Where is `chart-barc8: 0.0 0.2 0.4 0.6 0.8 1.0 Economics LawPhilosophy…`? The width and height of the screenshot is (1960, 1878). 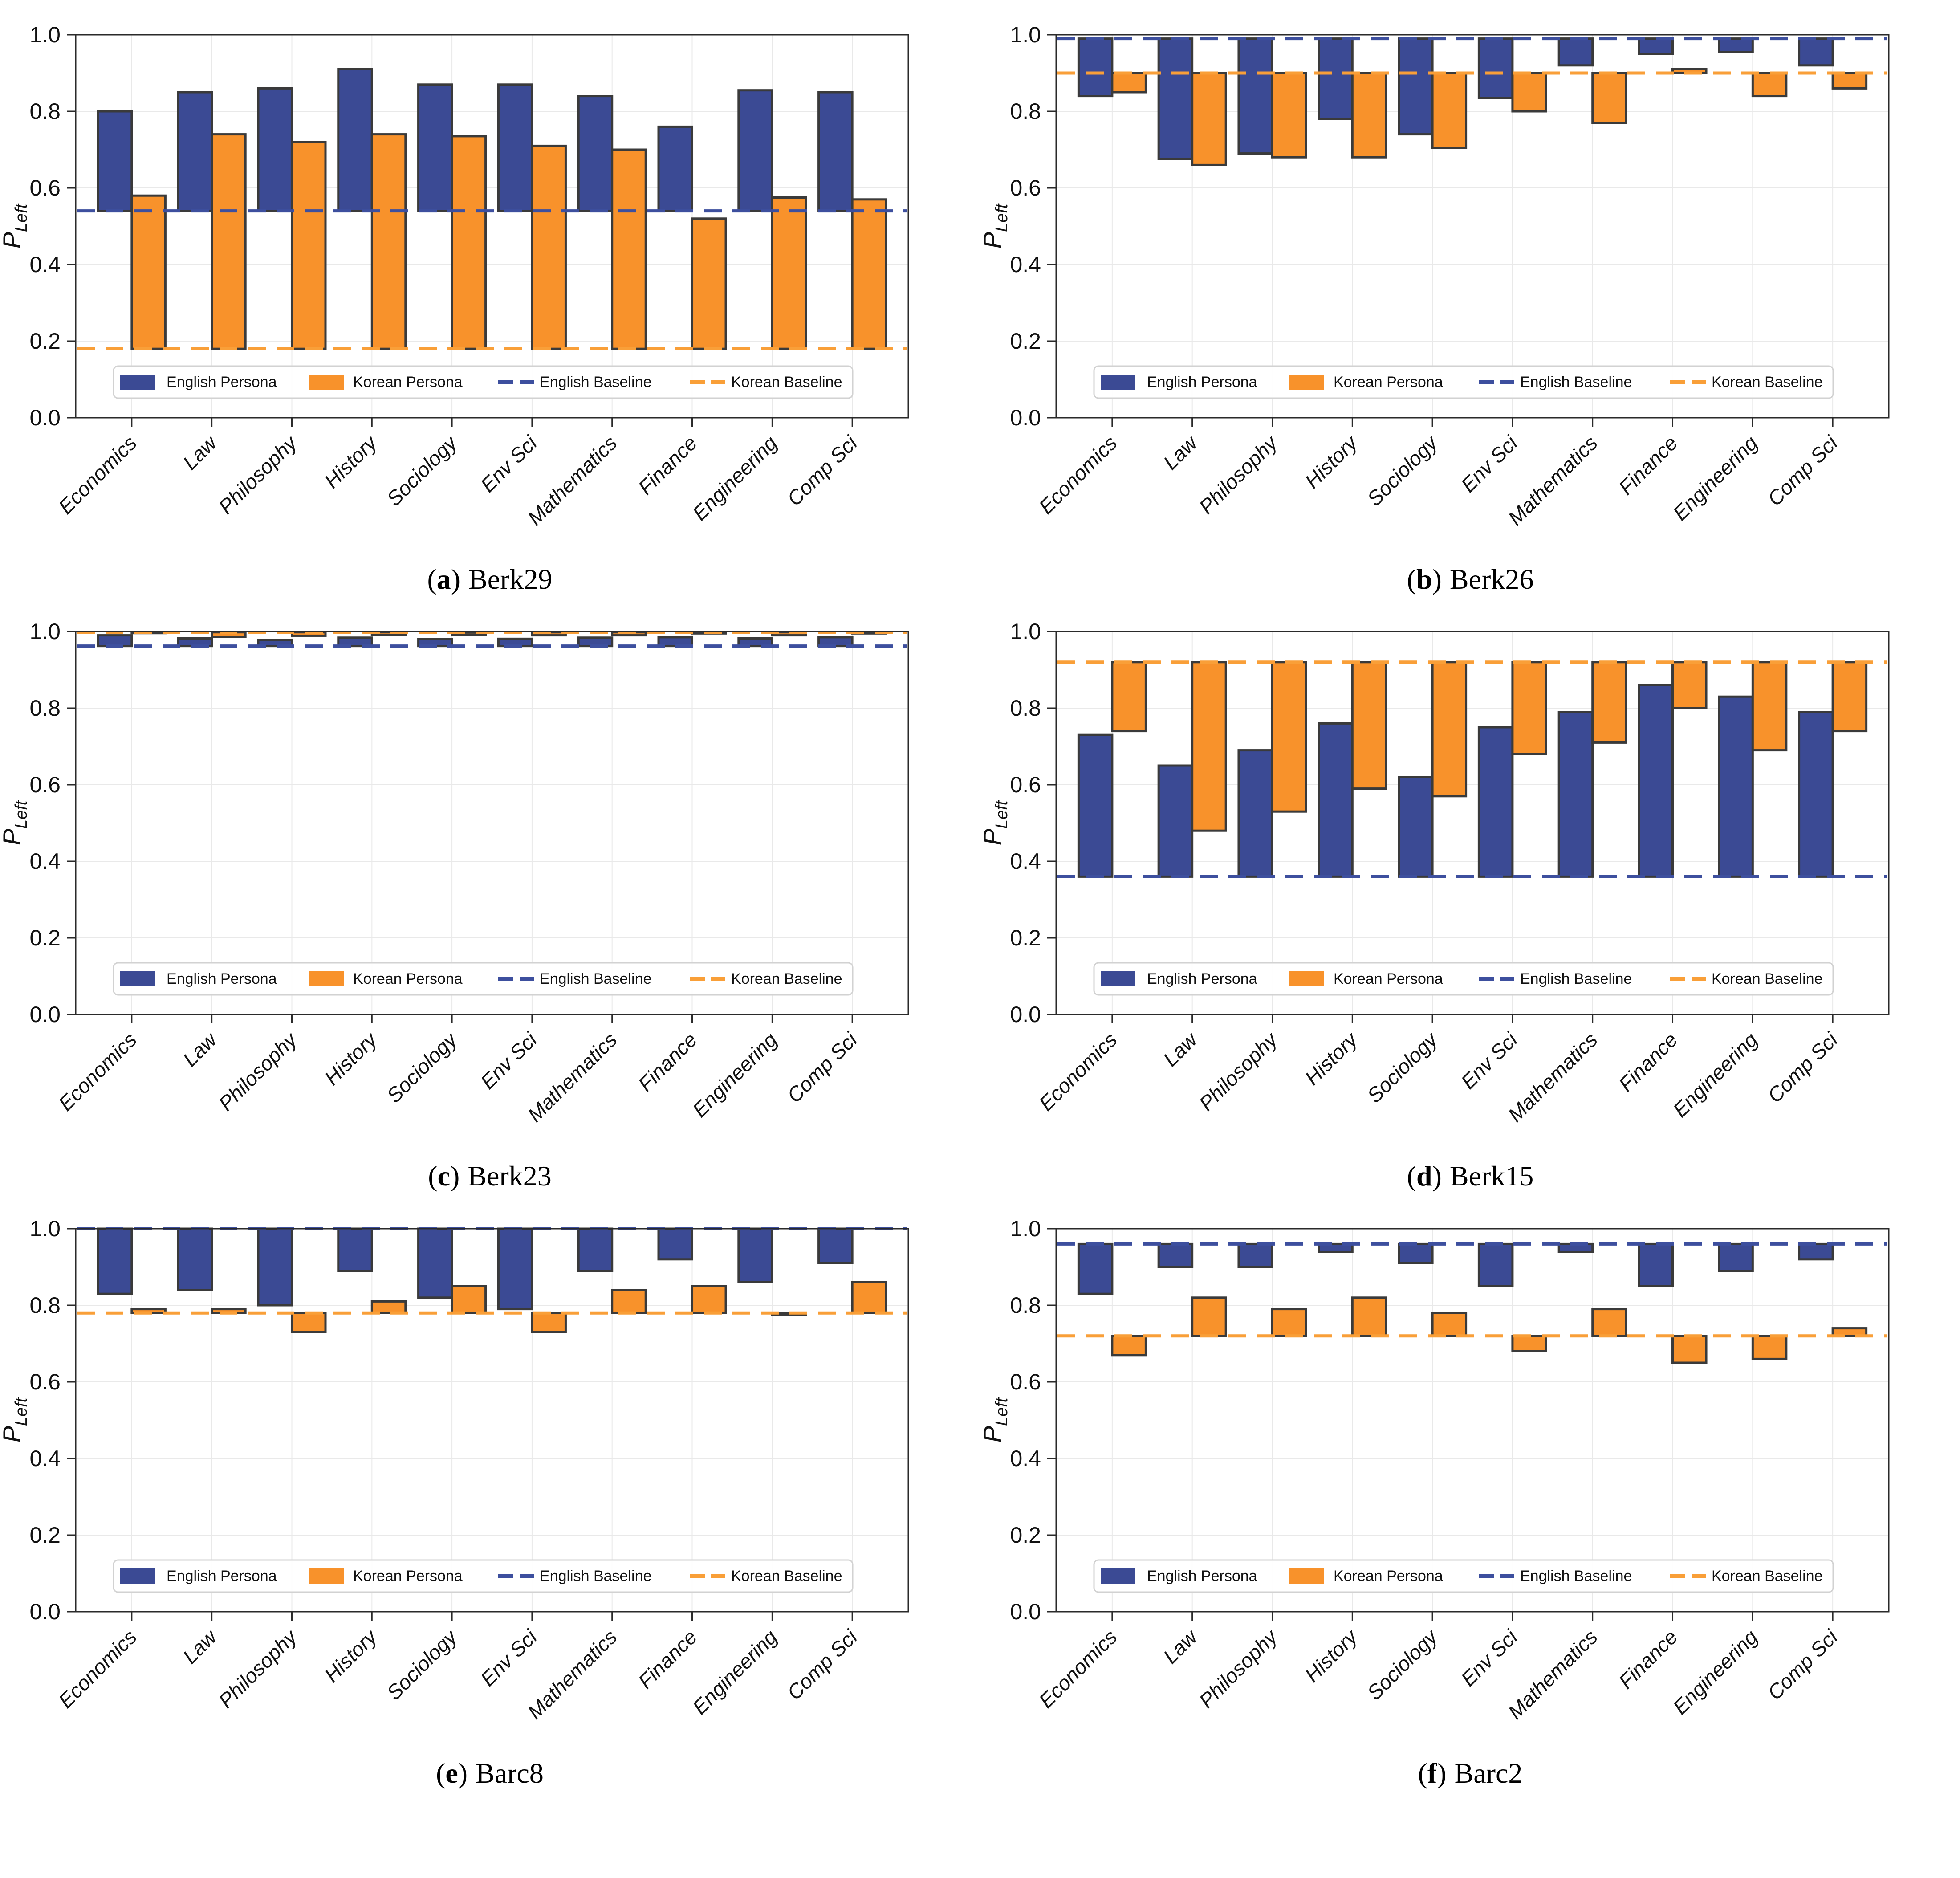 chart-barc8: 0.0 0.2 0.4 0.6 0.8 1.0 Economics LawPhilosophy… is located at coordinates (454, 1469).